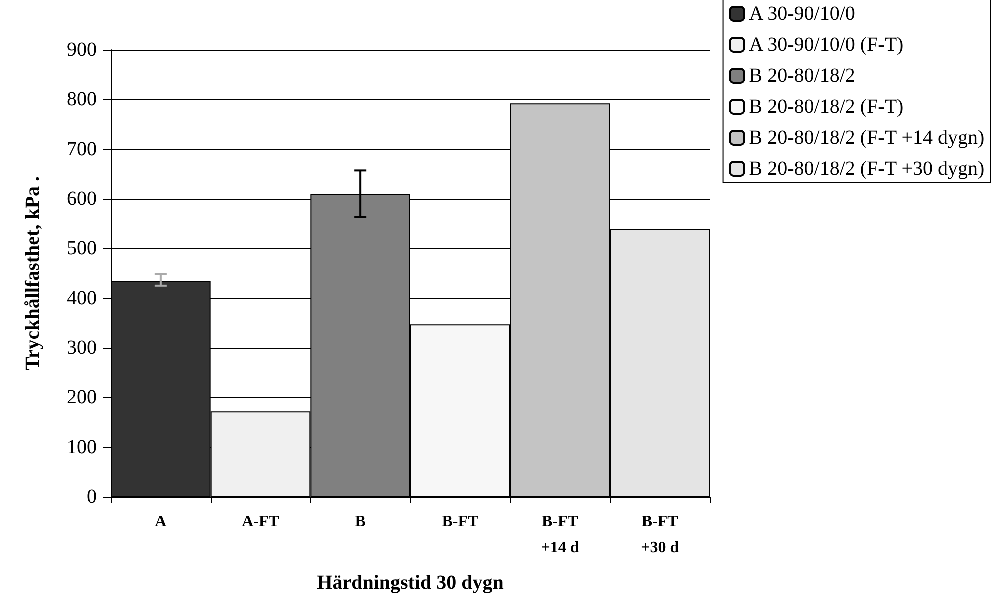  I want to click on legend-label: B 20-80/18/2 (F-T), so click(826, 107).